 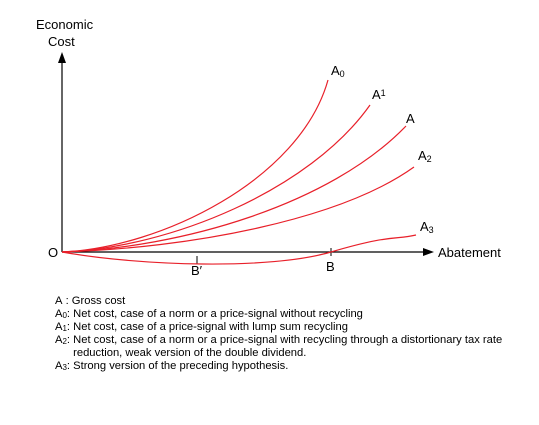 What do you see at coordinates (428, 252) in the screenshot?
I see `x-axis-arrow` at bounding box center [428, 252].